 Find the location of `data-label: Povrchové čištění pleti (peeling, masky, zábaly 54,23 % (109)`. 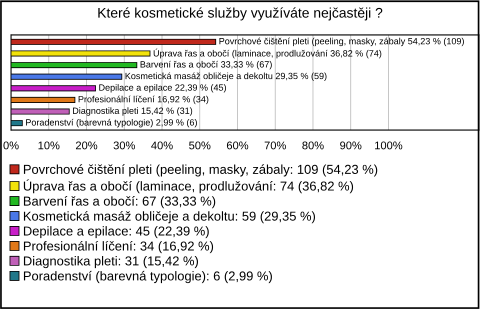

data-label: Povrchové čištění pleti (peeling, masky, zábaly 54,23 % (109) is located at coordinates (341, 42).